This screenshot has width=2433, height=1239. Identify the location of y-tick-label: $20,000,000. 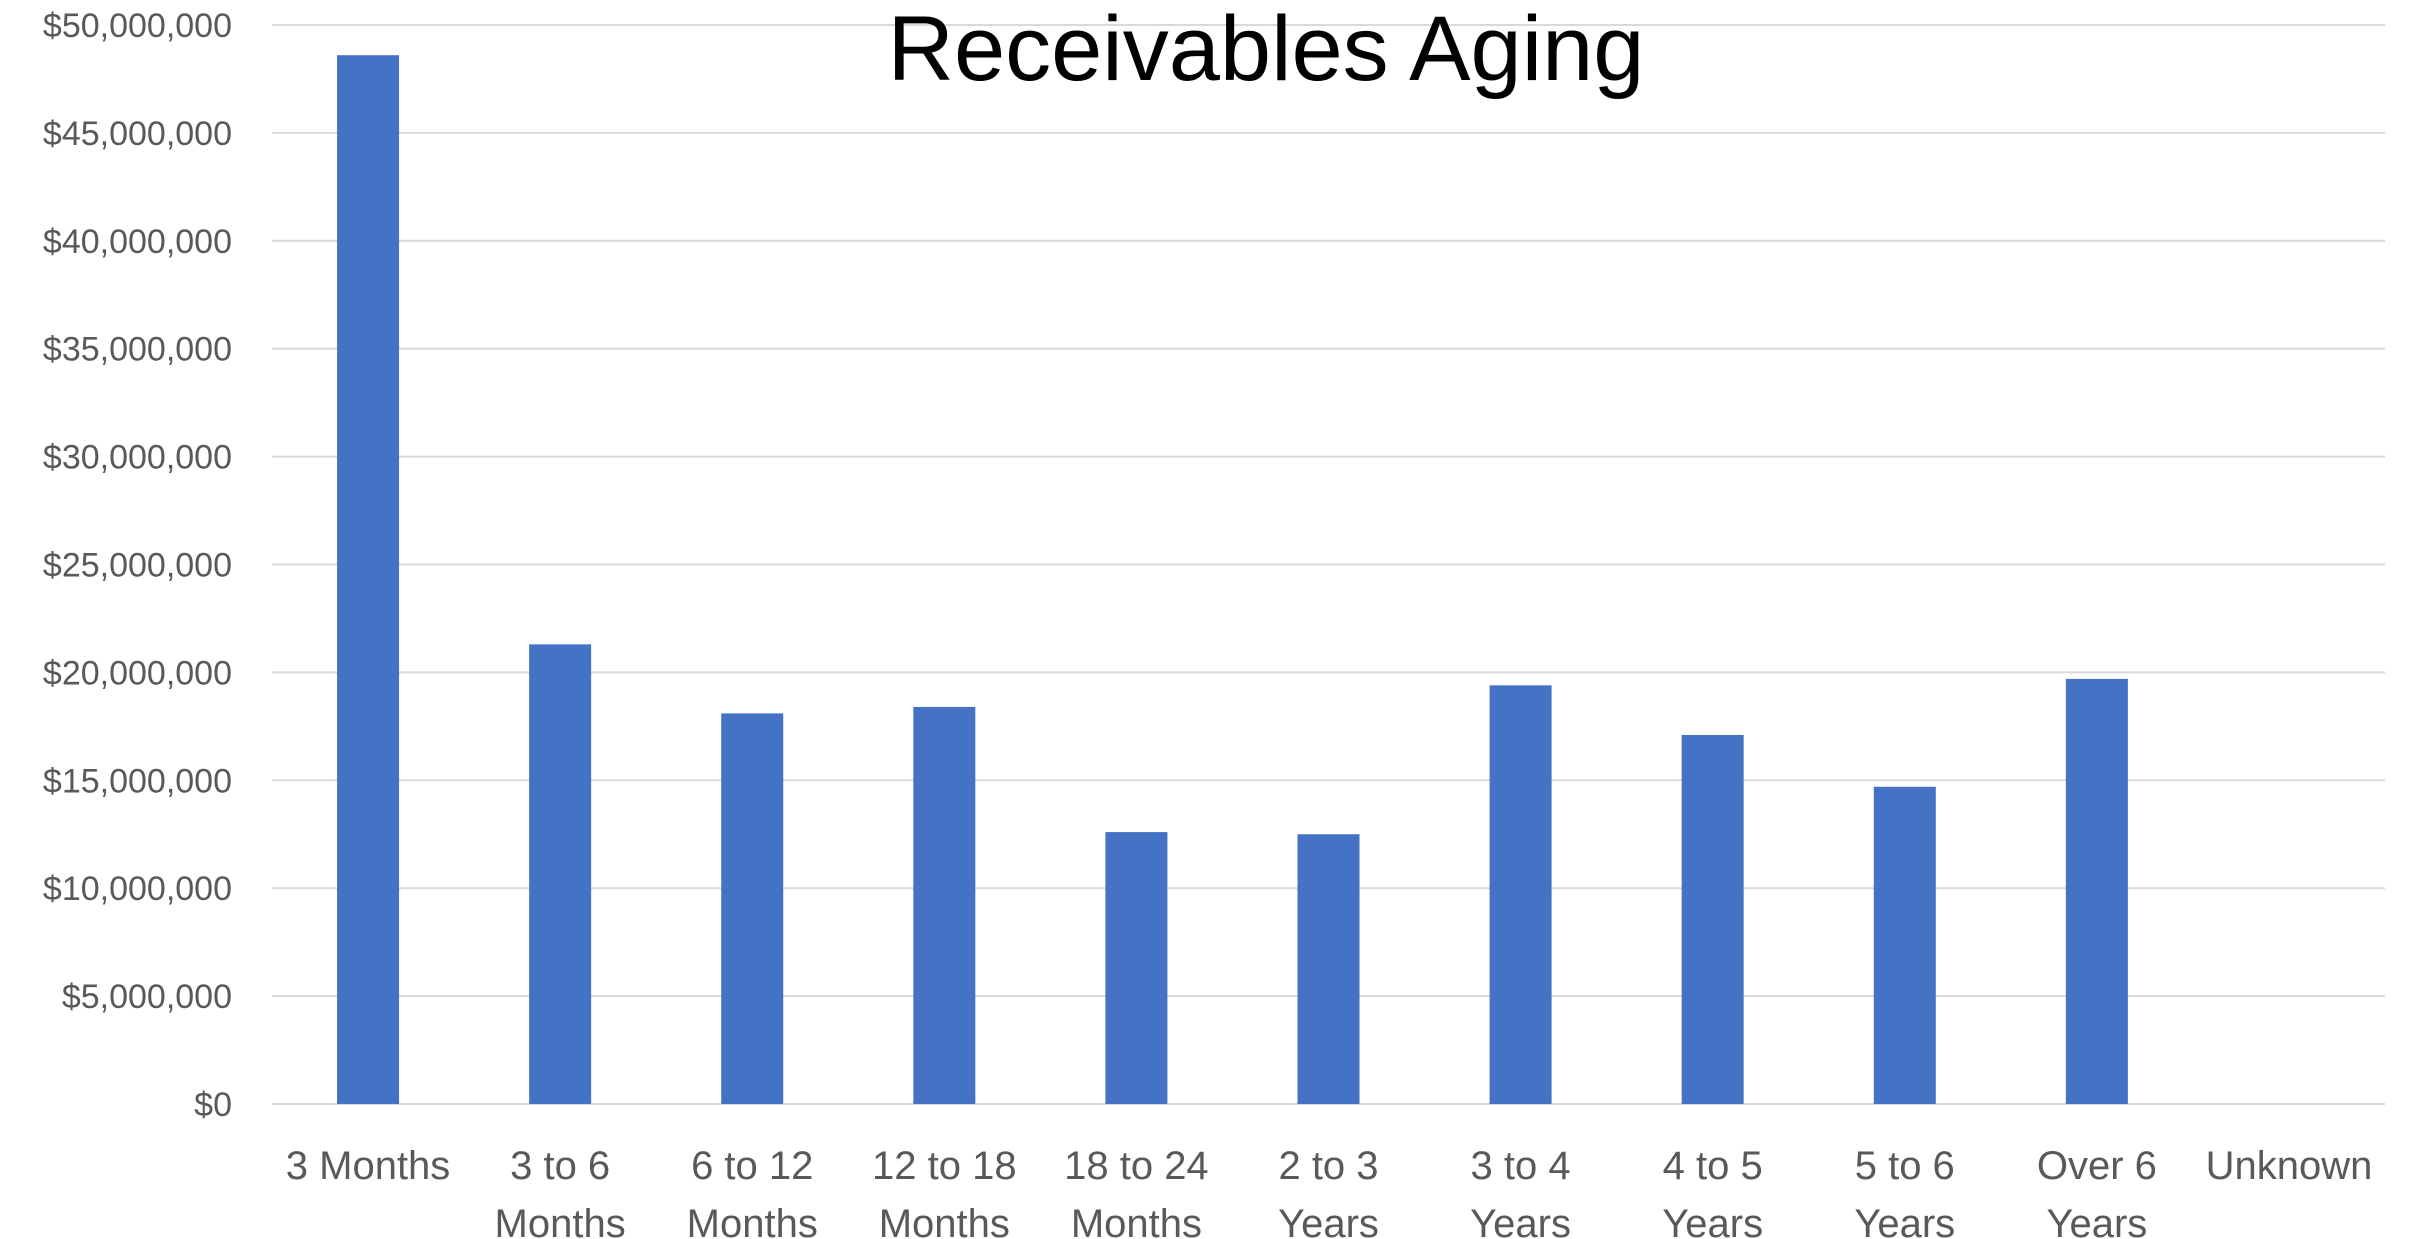
(137, 673).